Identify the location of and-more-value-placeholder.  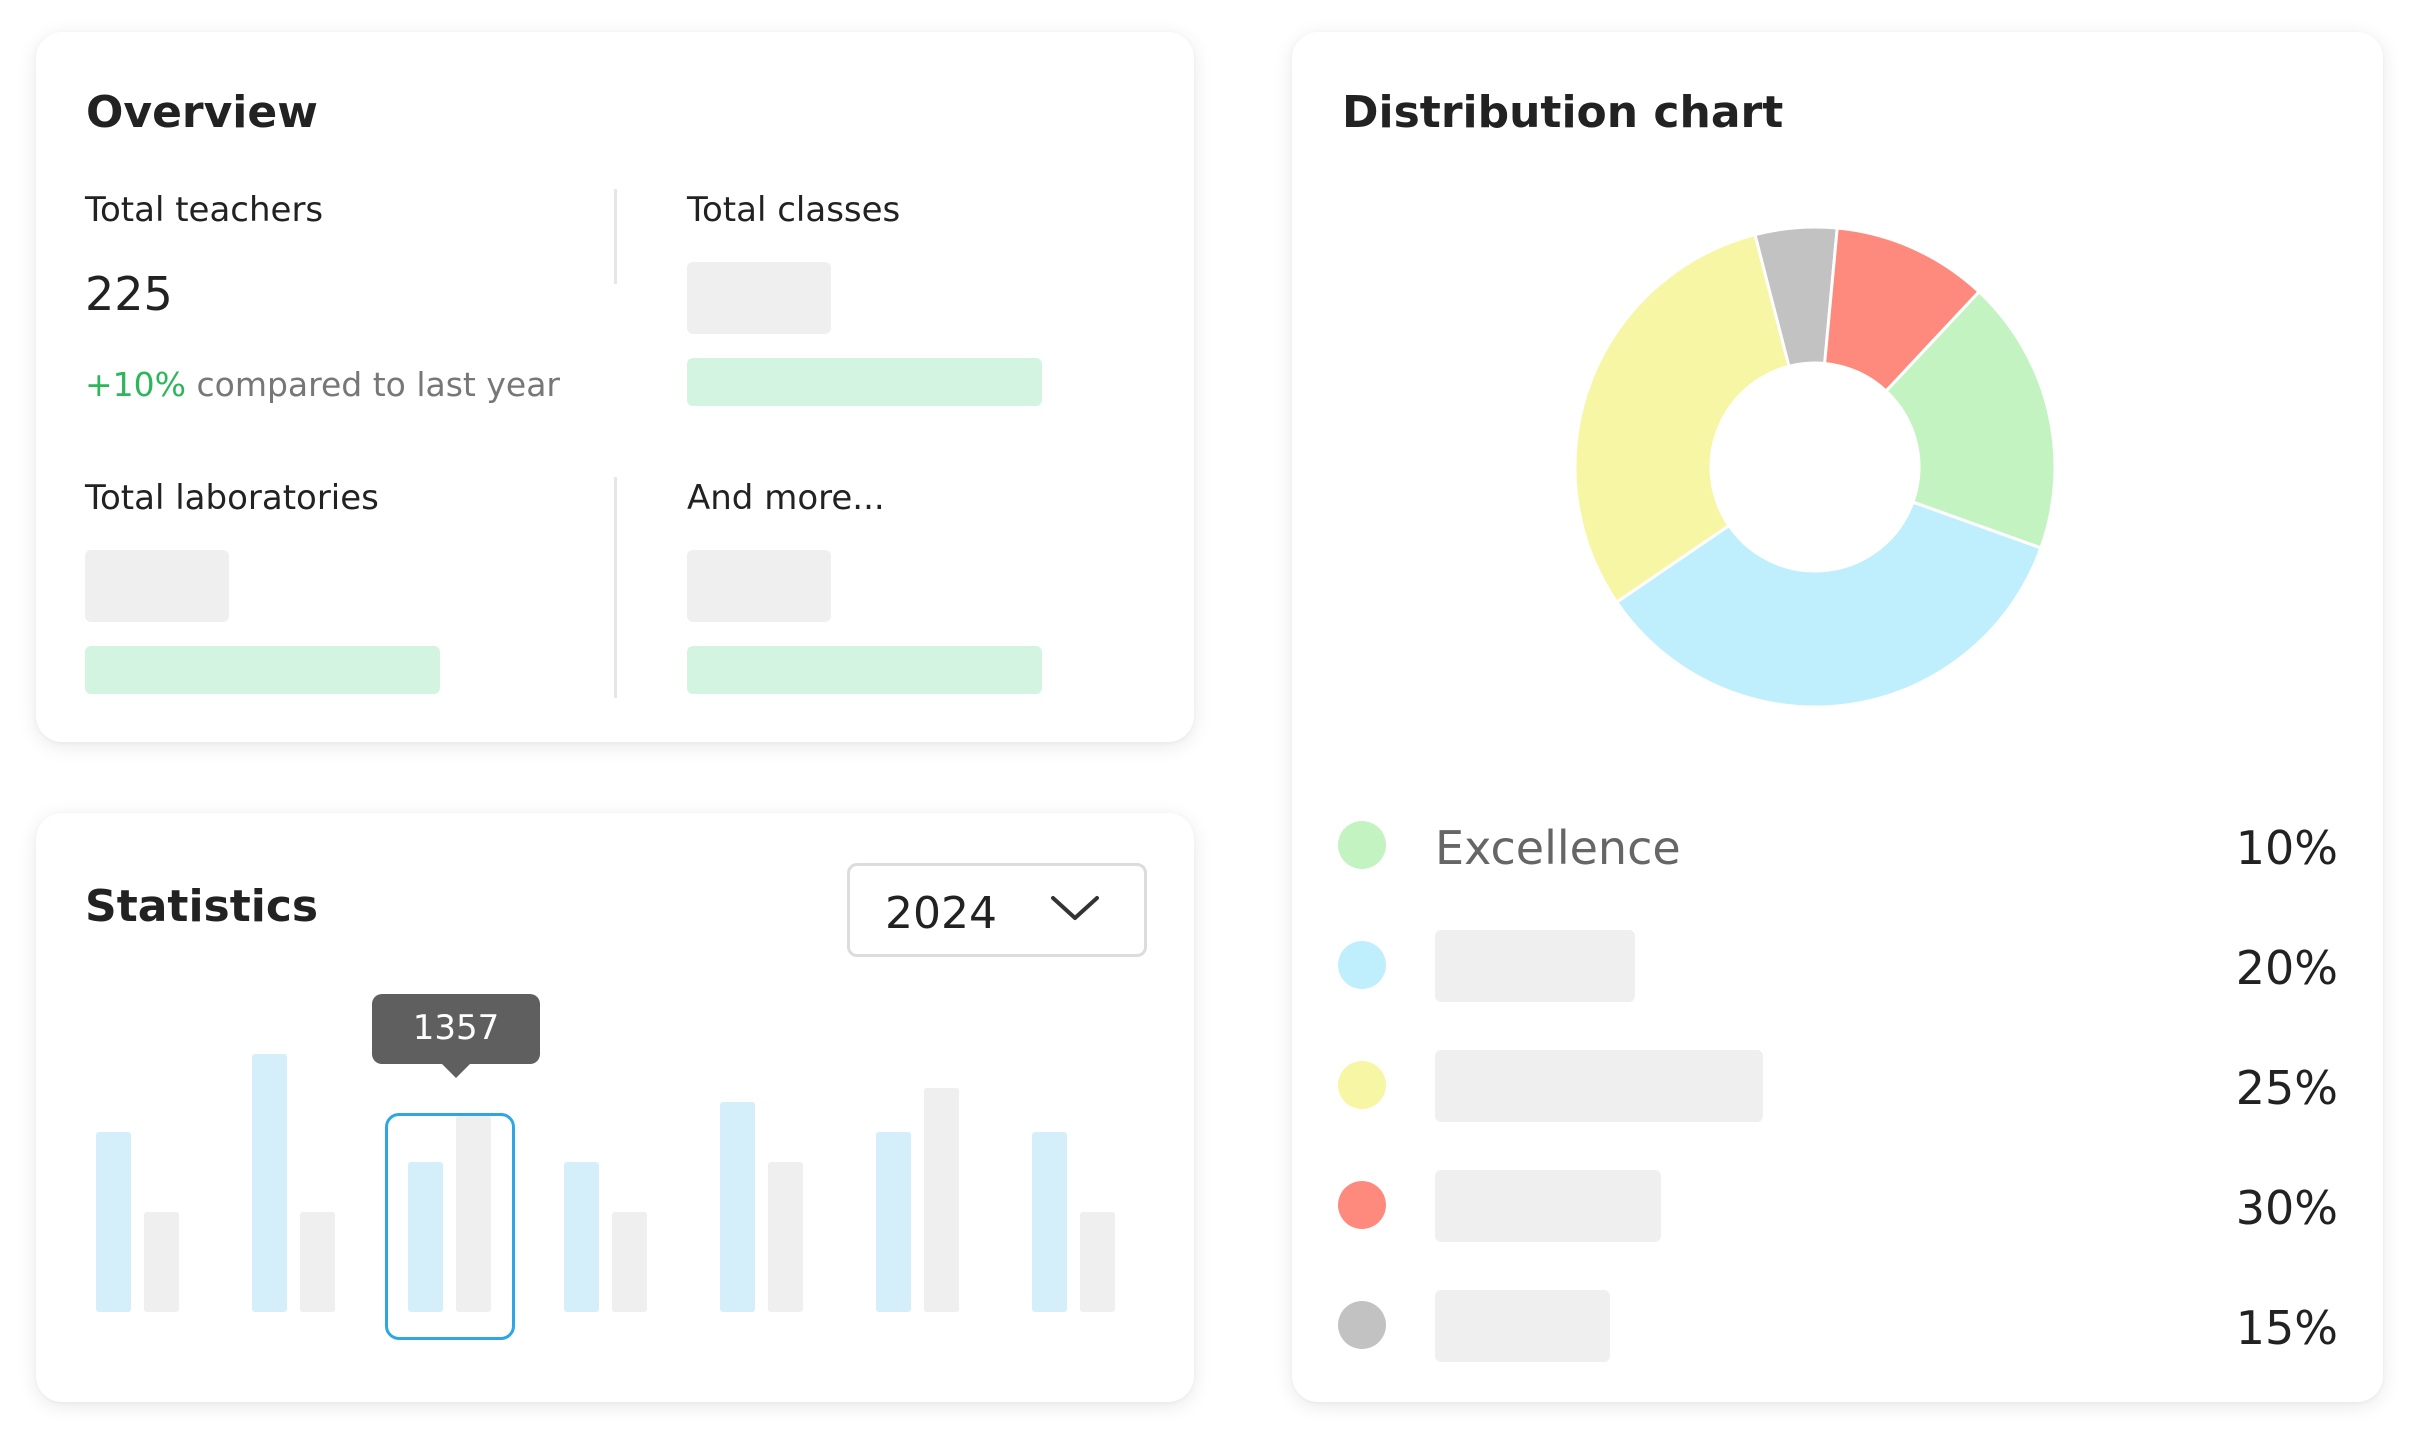
(759, 586).